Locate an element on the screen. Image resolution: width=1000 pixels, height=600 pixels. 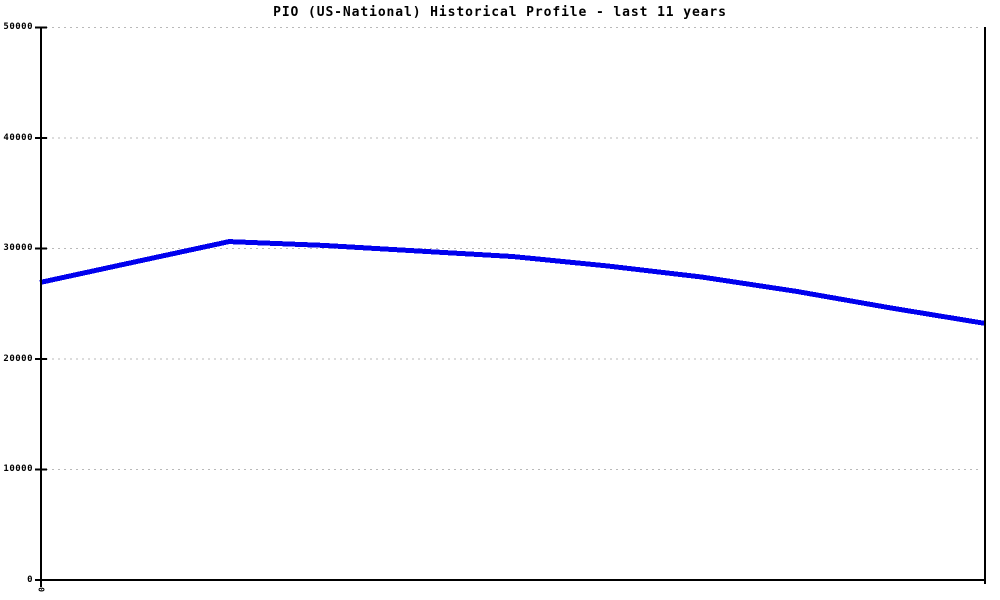
profile-line is located at coordinates (512, 282).